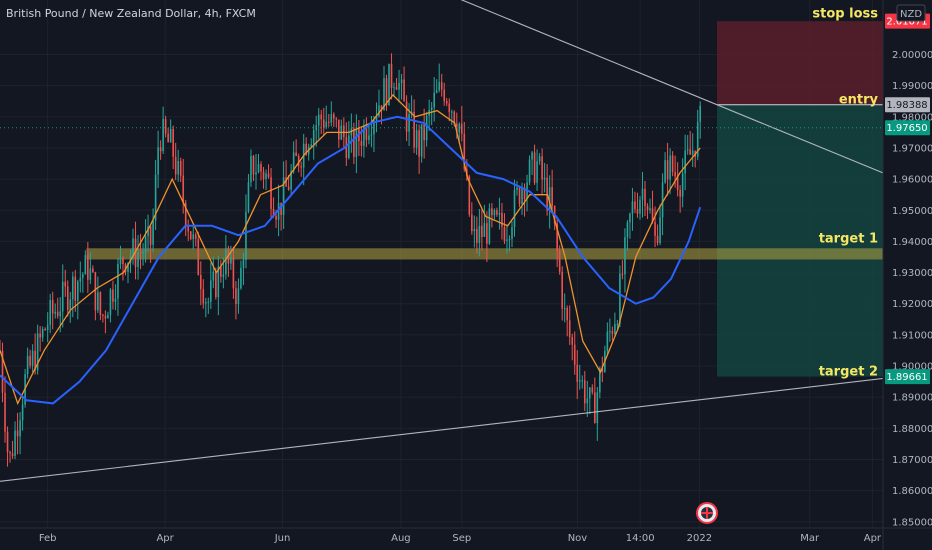 The width and height of the screenshot is (932, 550). What do you see at coordinates (859, 100) in the screenshot?
I see `annotation-label: entry` at bounding box center [859, 100].